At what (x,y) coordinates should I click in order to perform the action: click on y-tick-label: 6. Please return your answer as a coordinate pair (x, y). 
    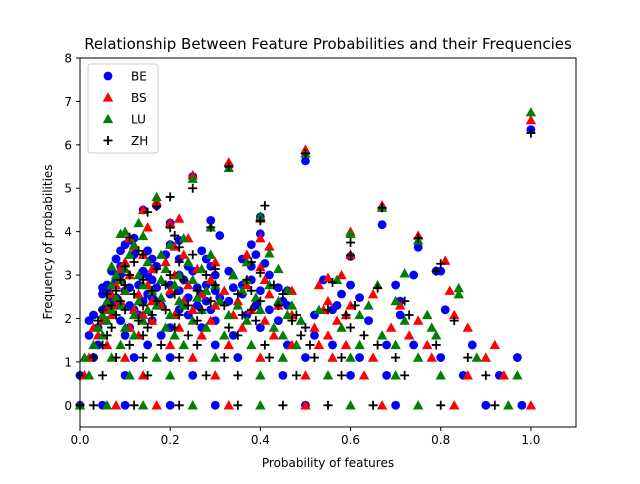
    Looking at the image, I should click on (68, 145).